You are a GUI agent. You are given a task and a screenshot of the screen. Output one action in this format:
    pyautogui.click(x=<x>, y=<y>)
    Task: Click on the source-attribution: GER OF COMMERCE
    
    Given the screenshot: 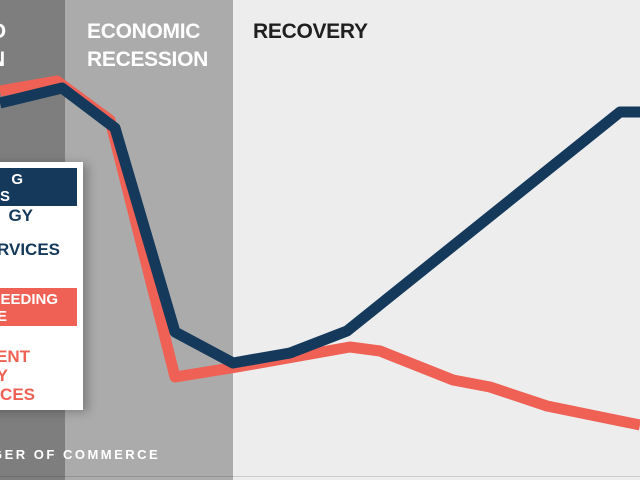 What is the action you would take?
    pyautogui.click(x=80, y=454)
    